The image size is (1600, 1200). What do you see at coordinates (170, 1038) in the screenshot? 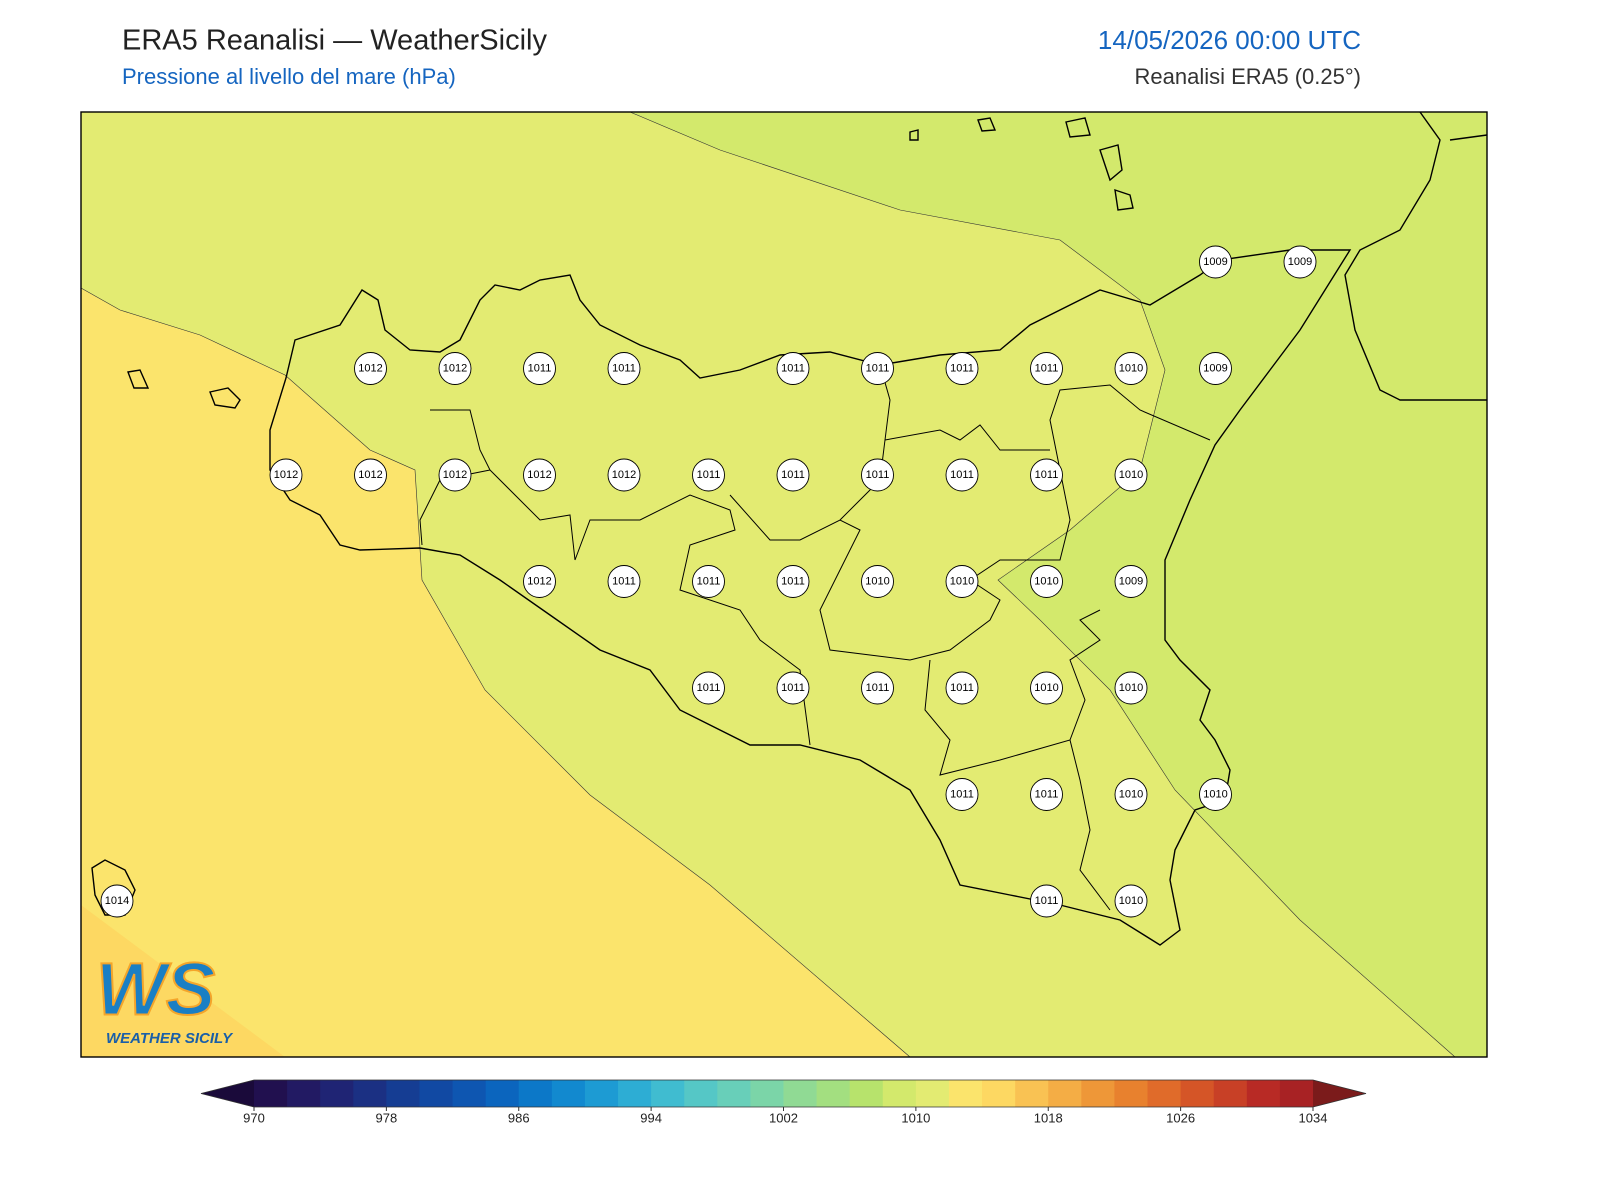
I see `logo-name: WEATHER SICILY` at bounding box center [170, 1038].